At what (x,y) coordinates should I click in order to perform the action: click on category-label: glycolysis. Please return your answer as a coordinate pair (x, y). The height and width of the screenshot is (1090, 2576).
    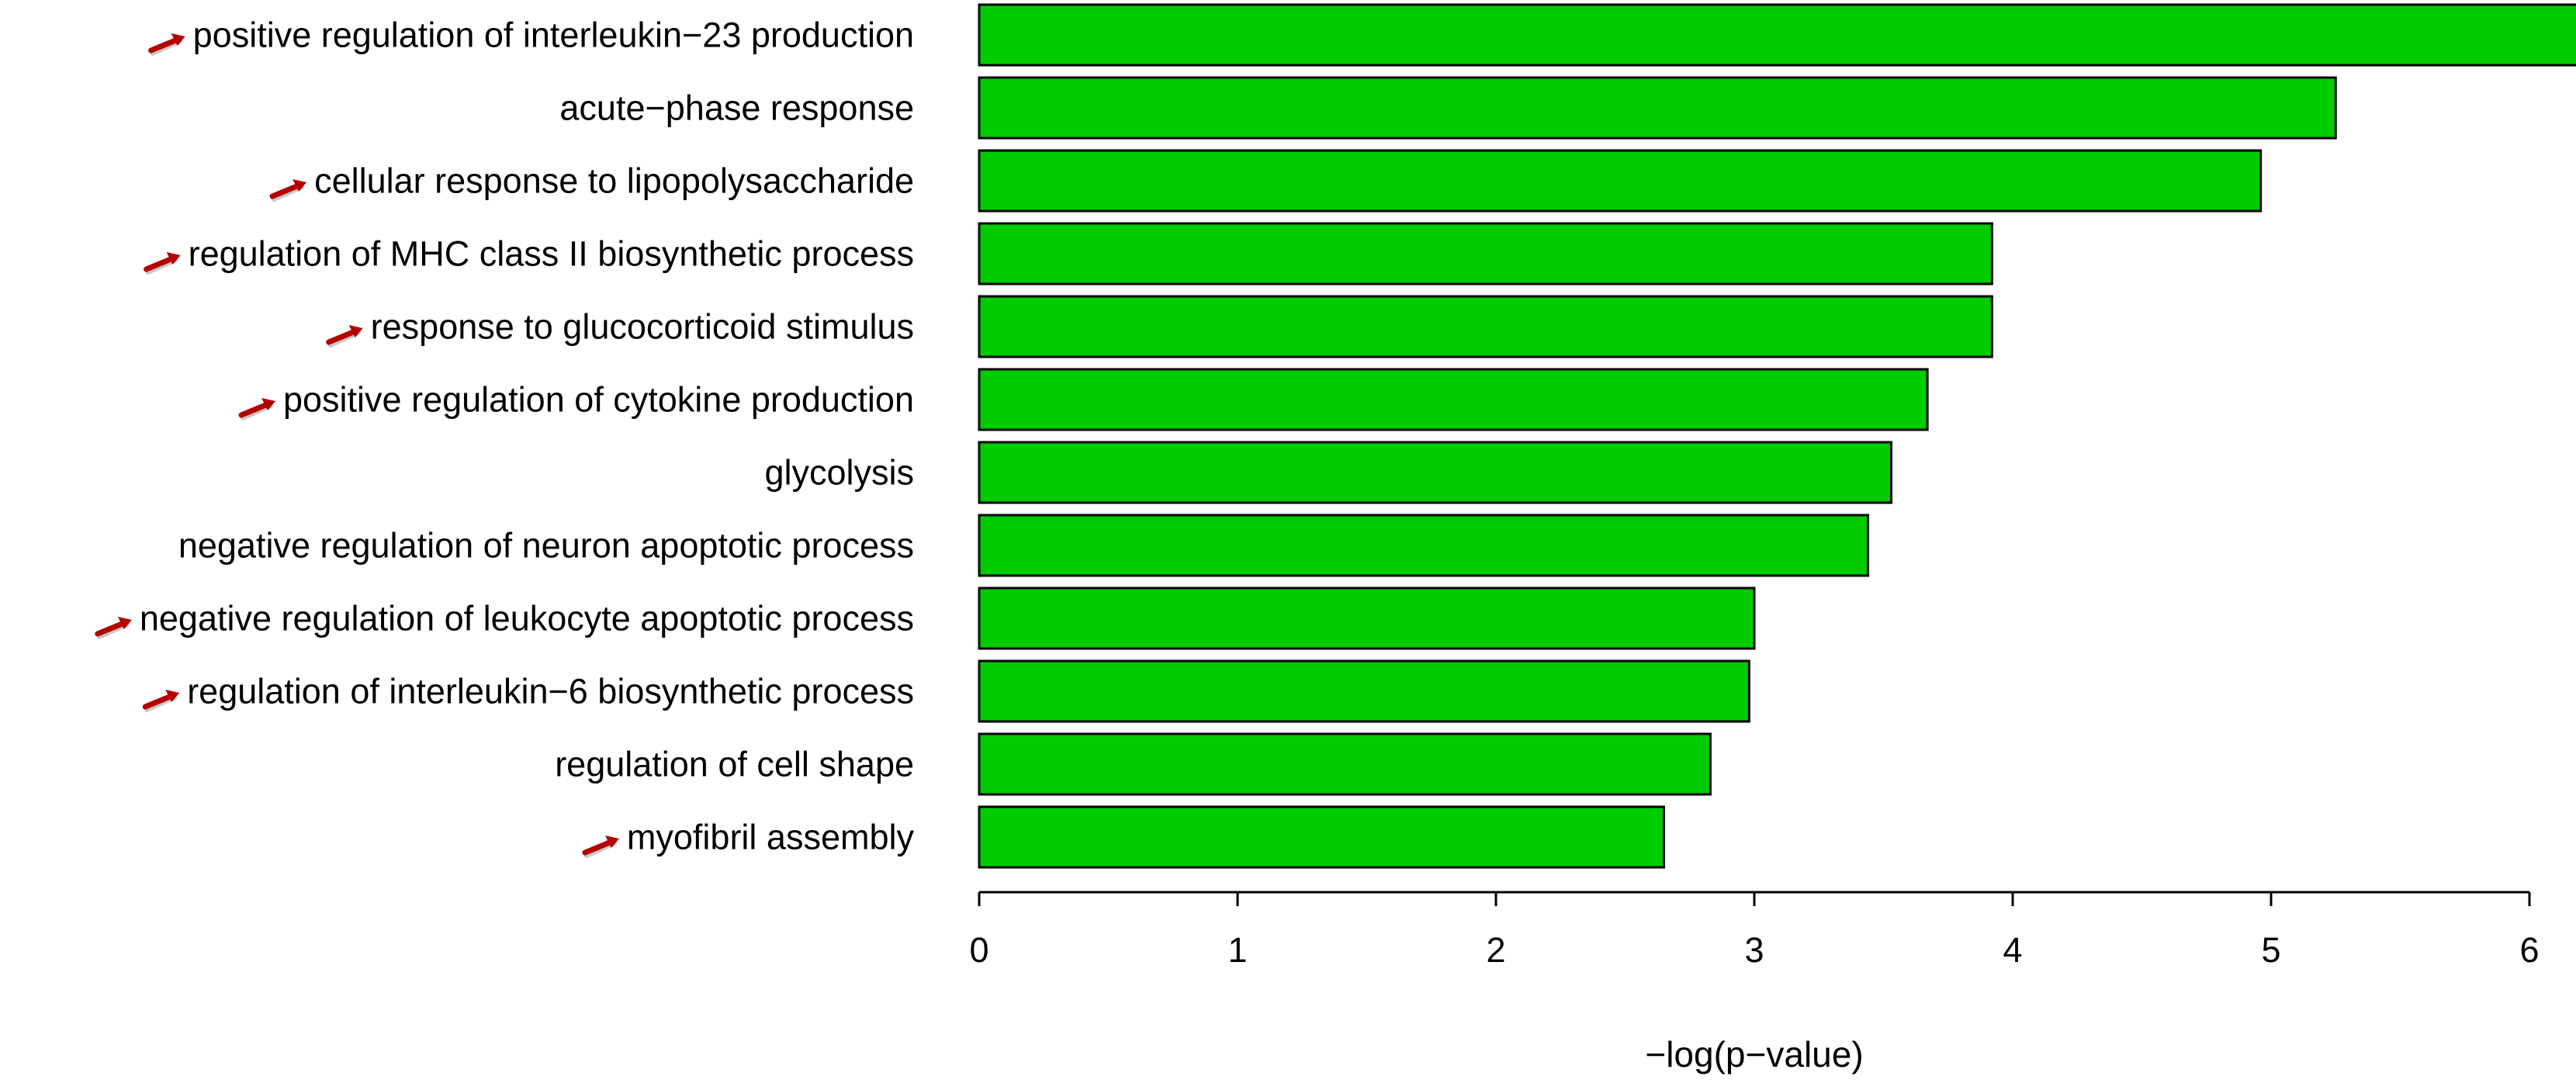
    Looking at the image, I should click on (839, 473).